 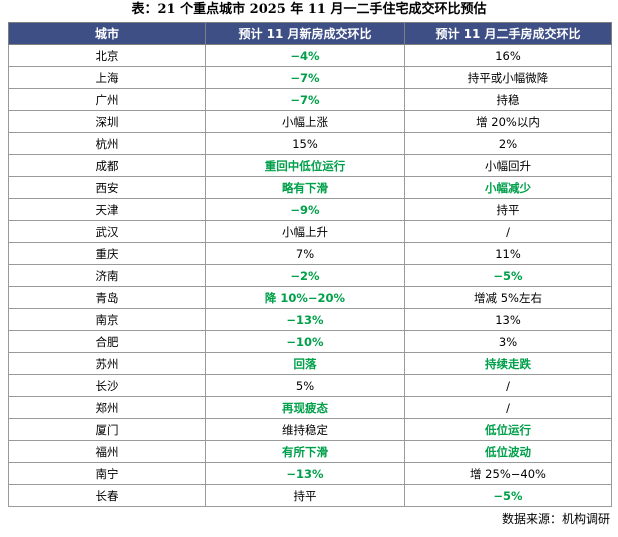 I want to click on new-home-change-cell: 5%, so click(x=305, y=385).